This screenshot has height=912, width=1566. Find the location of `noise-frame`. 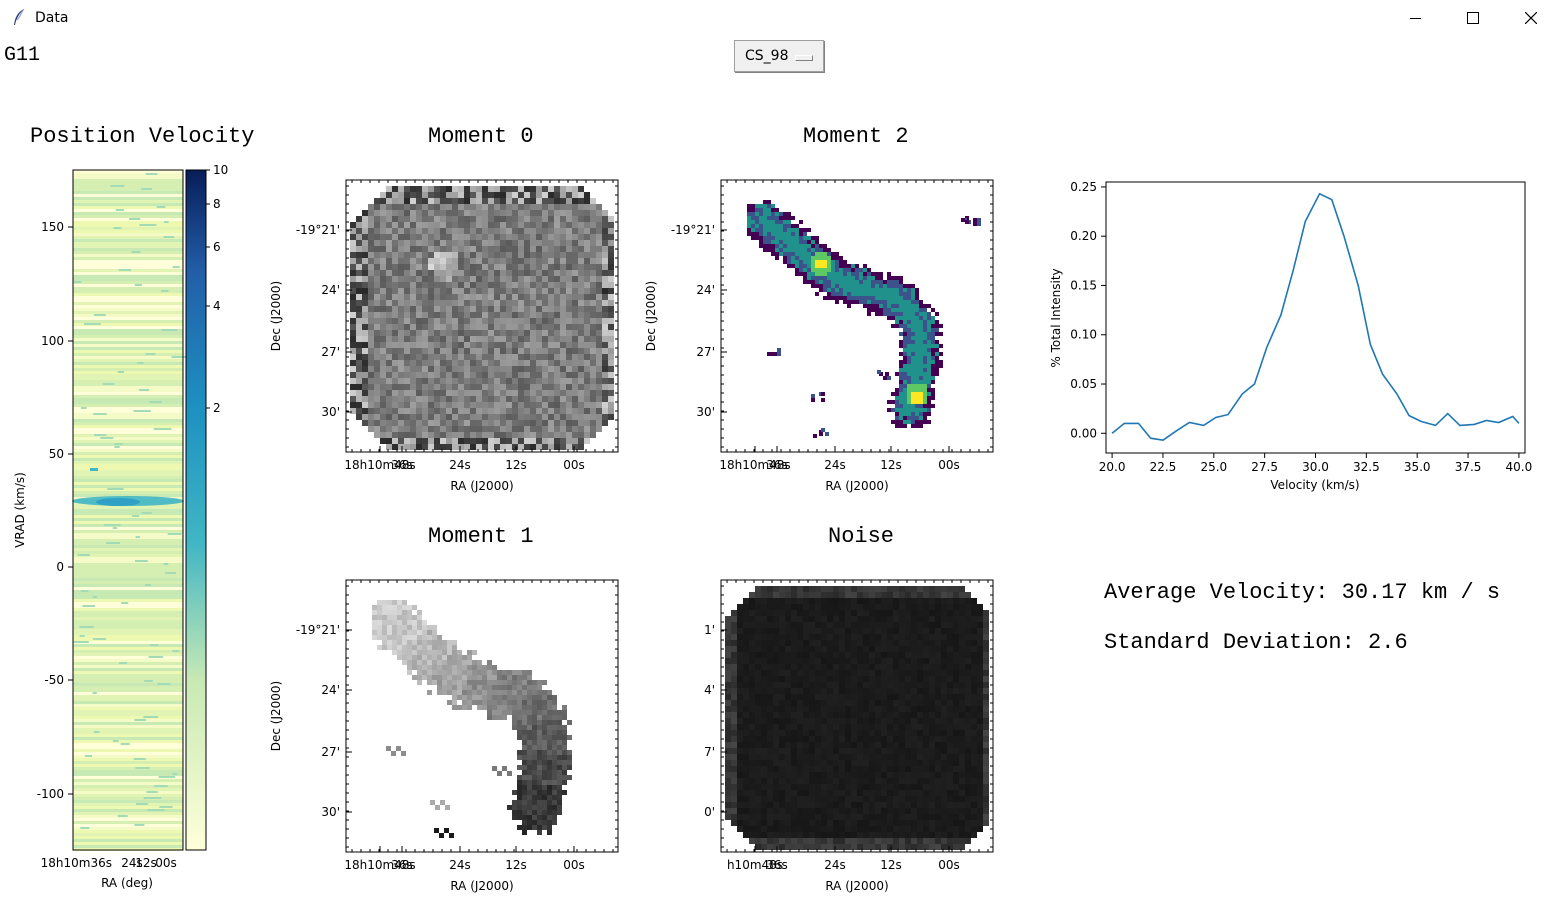

noise-frame is located at coordinates (857, 716).